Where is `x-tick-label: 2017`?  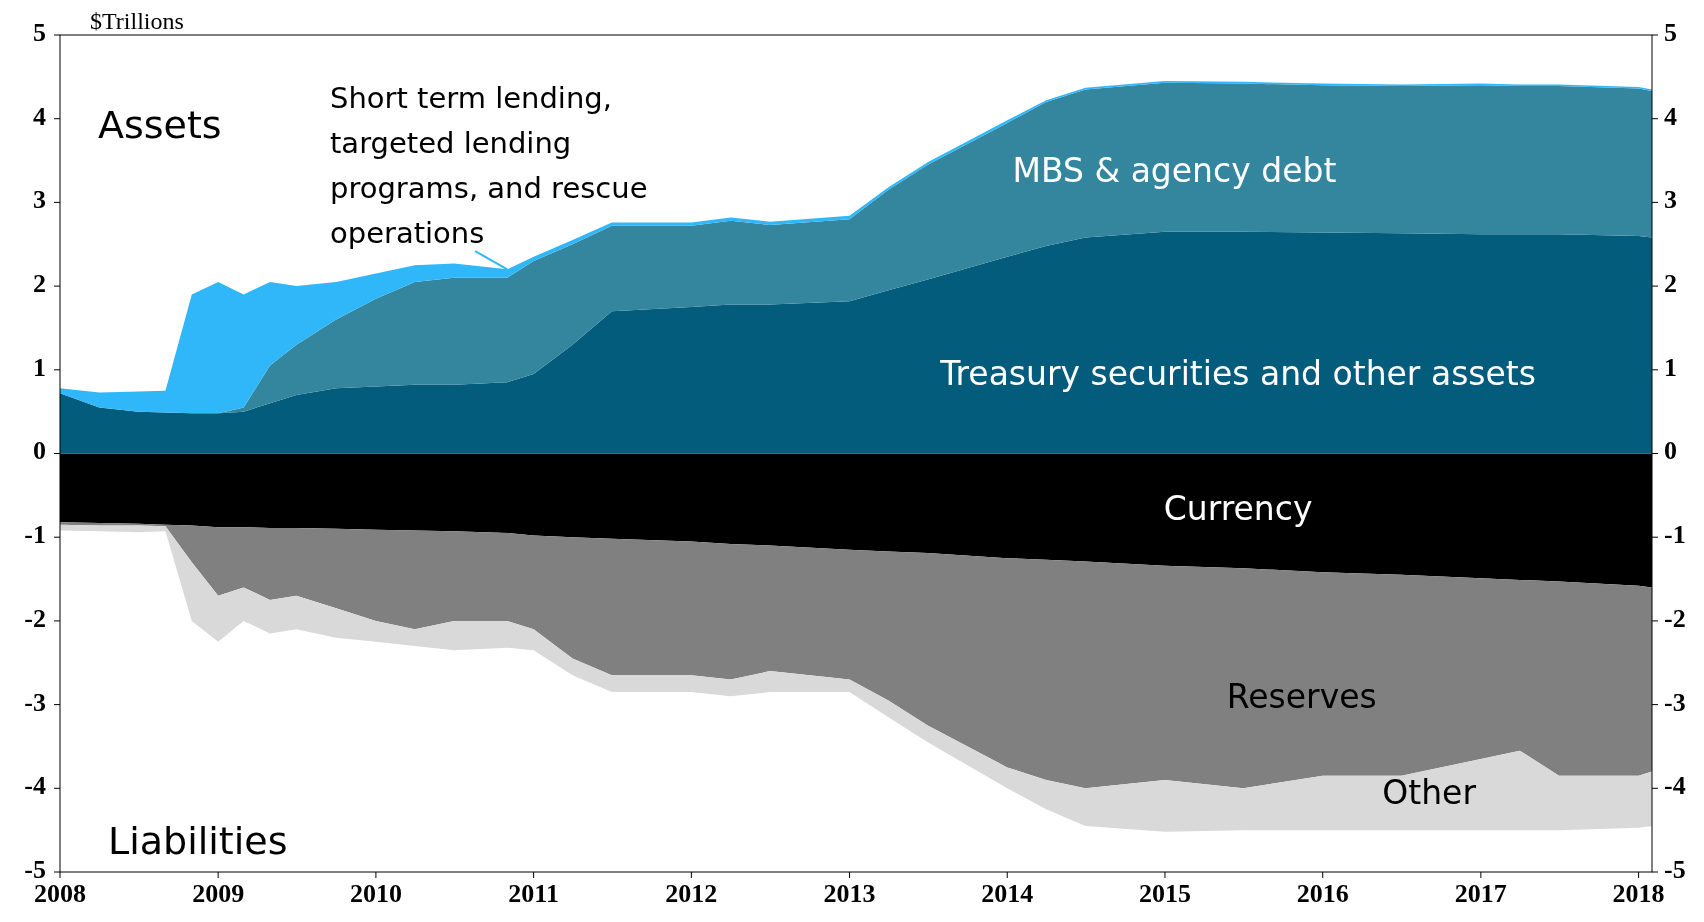 x-tick-label: 2017 is located at coordinates (1480, 893).